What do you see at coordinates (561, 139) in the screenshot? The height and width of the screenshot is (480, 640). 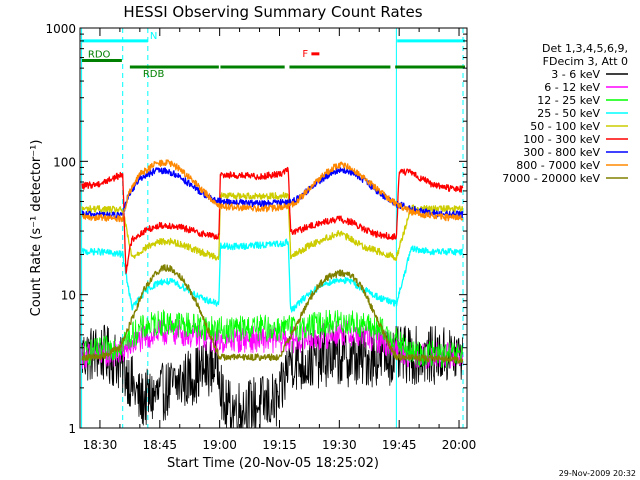 I see `legend-label-5: 100 - 300 keV` at bounding box center [561, 139].